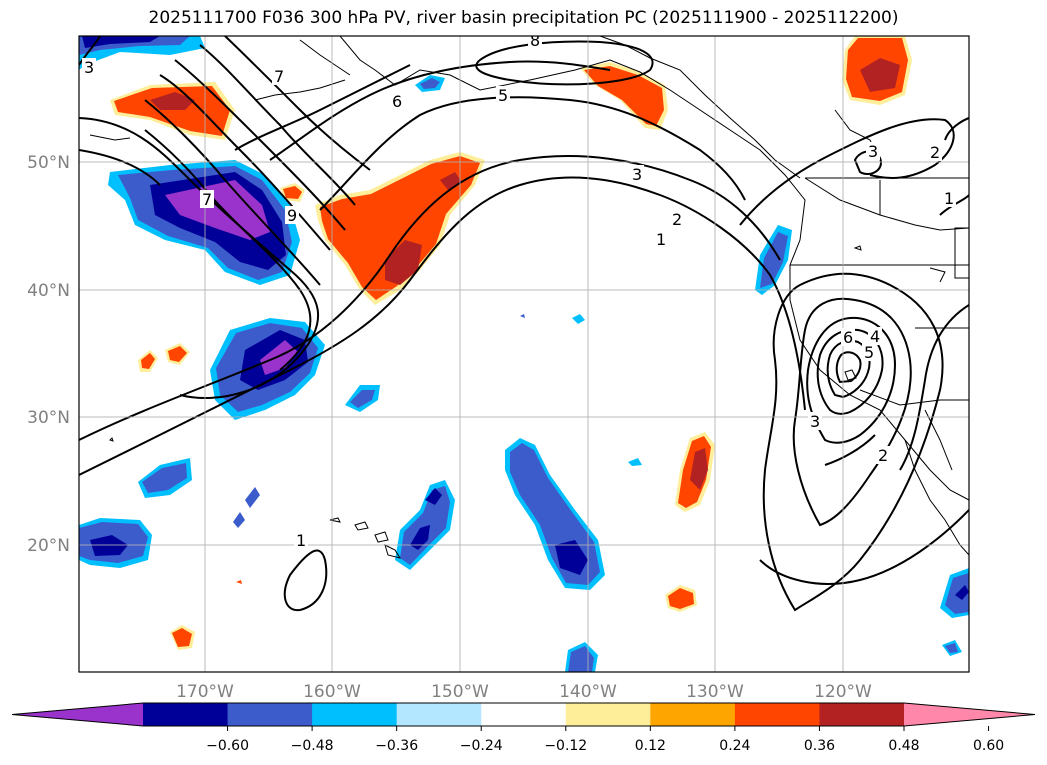 This screenshot has width=1047, height=765. What do you see at coordinates (734, 746) in the screenshot?
I see `colorbar-tick-label: 0.24` at bounding box center [734, 746].